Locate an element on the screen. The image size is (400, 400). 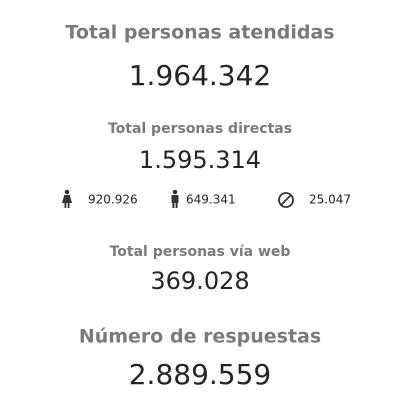
kpi-value: 1.595.314 is located at coordinates (200, 160).